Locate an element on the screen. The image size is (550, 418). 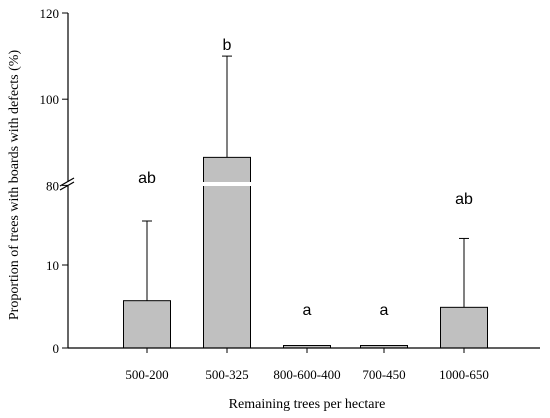
y-tick-label: 100 is located at coordinates (50, 99).